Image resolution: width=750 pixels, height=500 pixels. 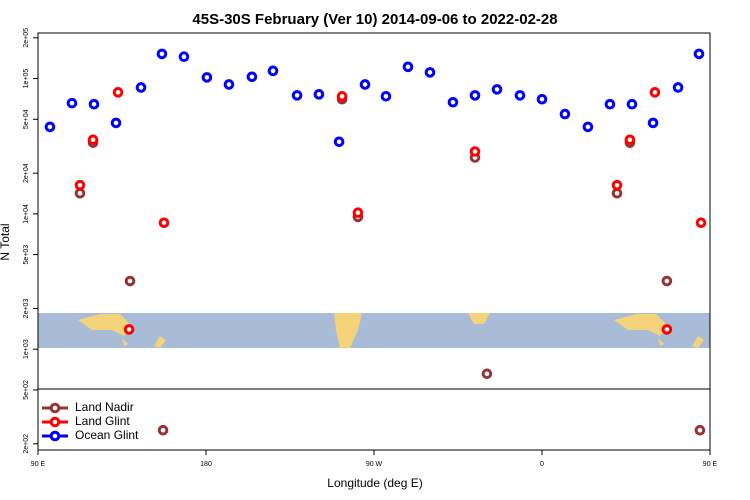 What do you see at coordinates (374, 483) in the screenshot?
I see `x-axis-label: Longitude (deg E)` at bounding box center [374, 483].